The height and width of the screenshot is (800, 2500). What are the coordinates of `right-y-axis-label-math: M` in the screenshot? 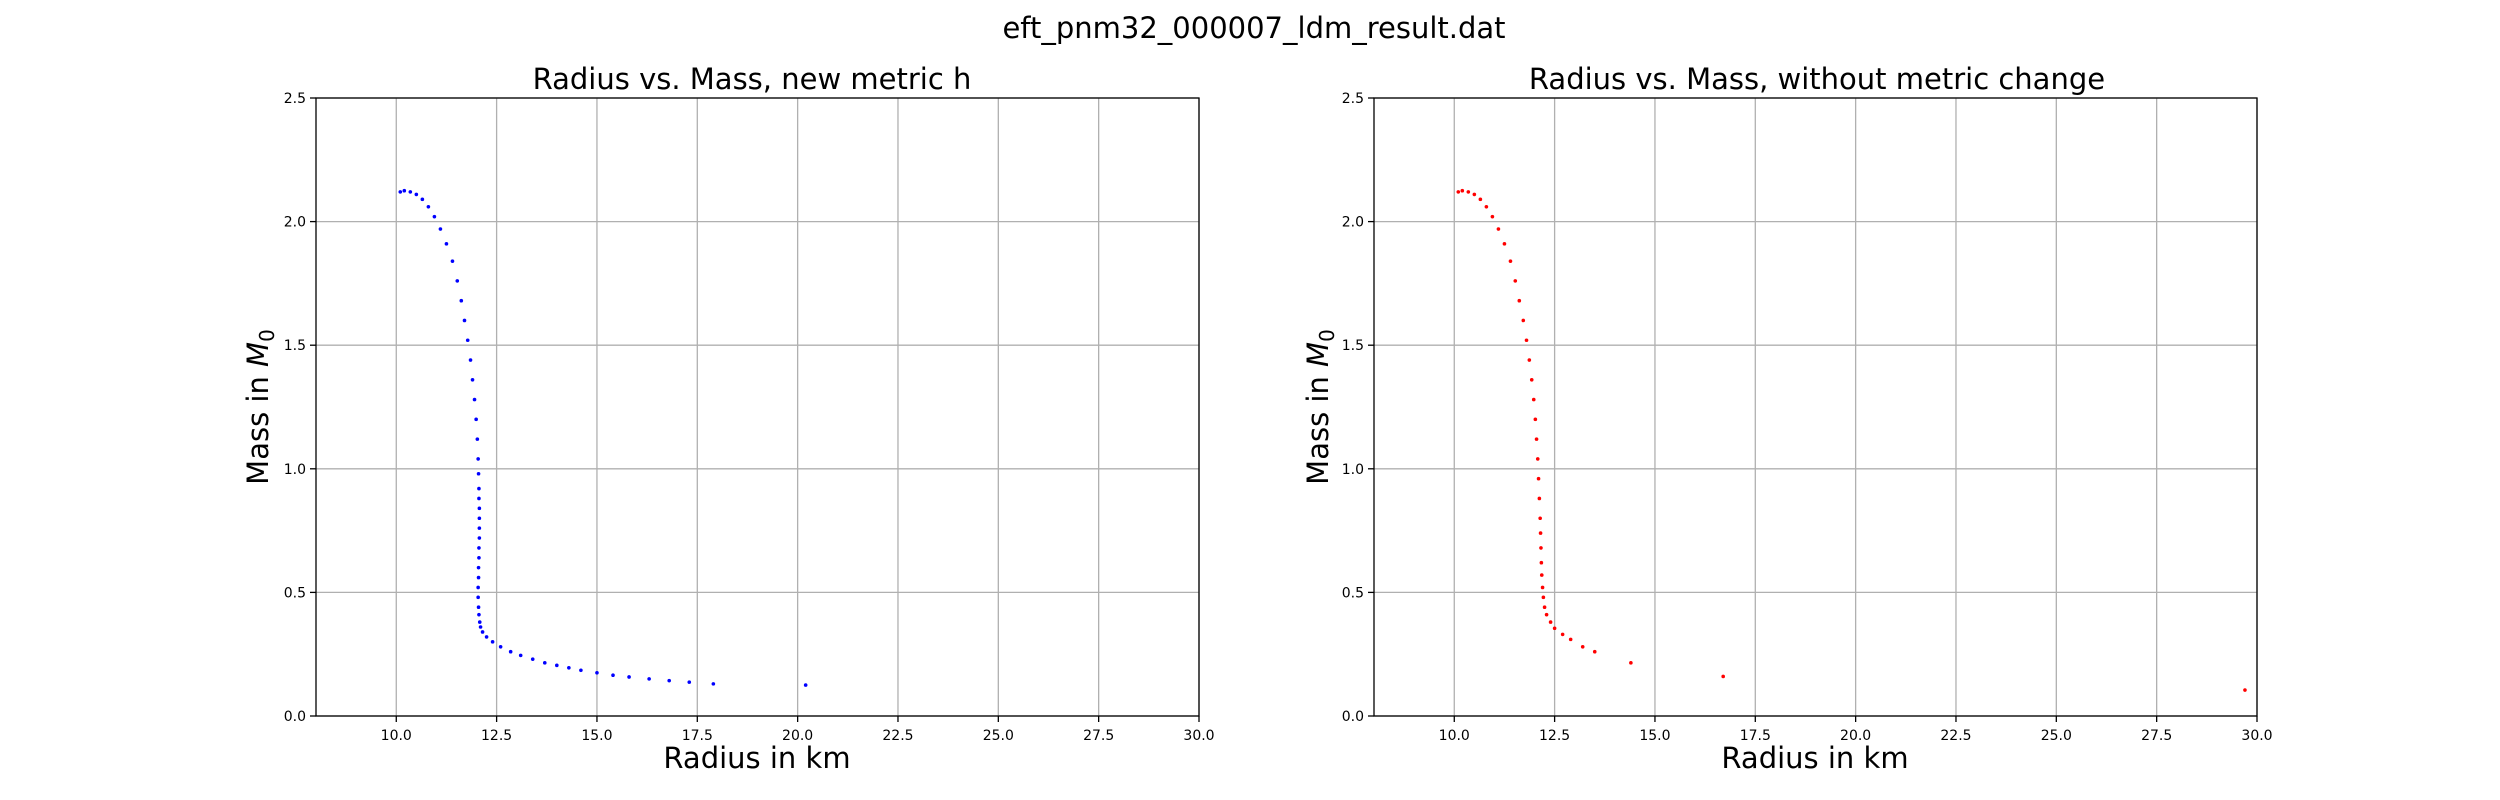 It's located at (1318, 354).